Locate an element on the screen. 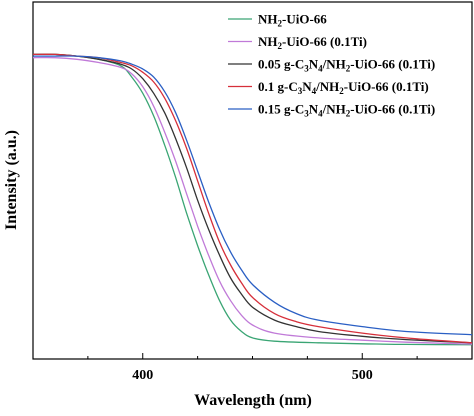  x-axis-tick-labels: 400 500 is located at coordinates (252, 375).